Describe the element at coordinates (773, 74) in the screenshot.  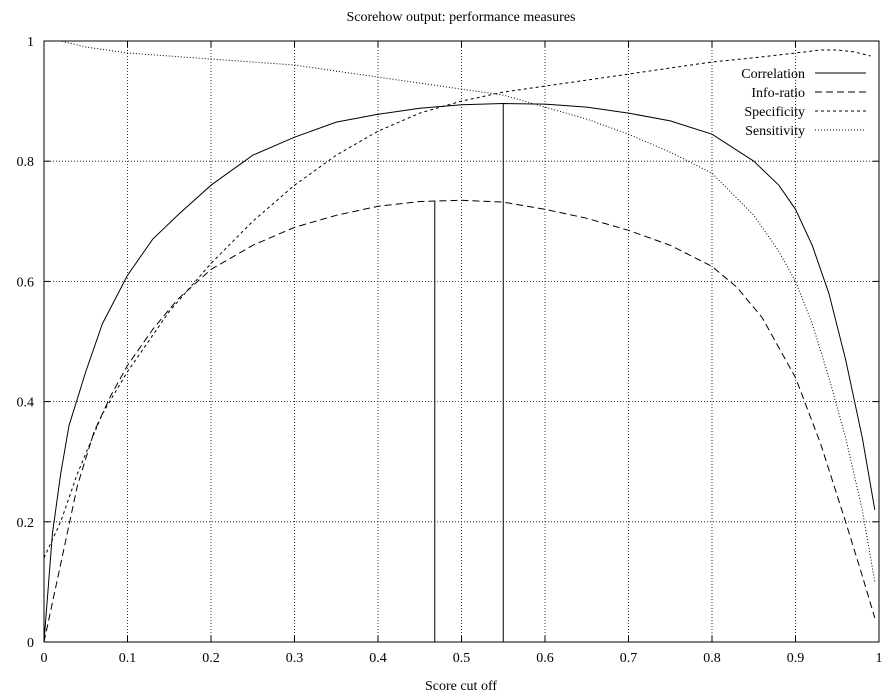
I see `legend-label-0: Correlation` at that location.